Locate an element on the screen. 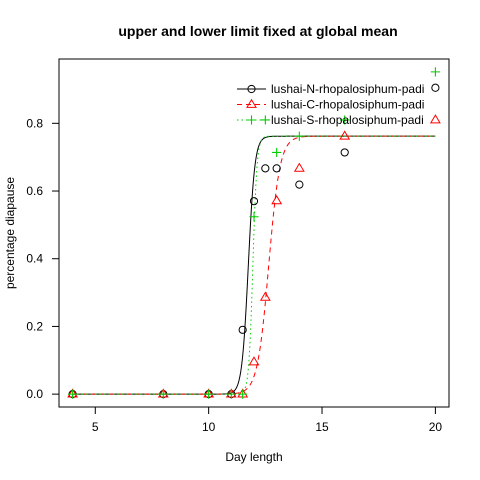 This screenshot has width=480, height=480. legend-label: lushai-S-rhopalosiphum-padi is located at coordinates (347, 120).